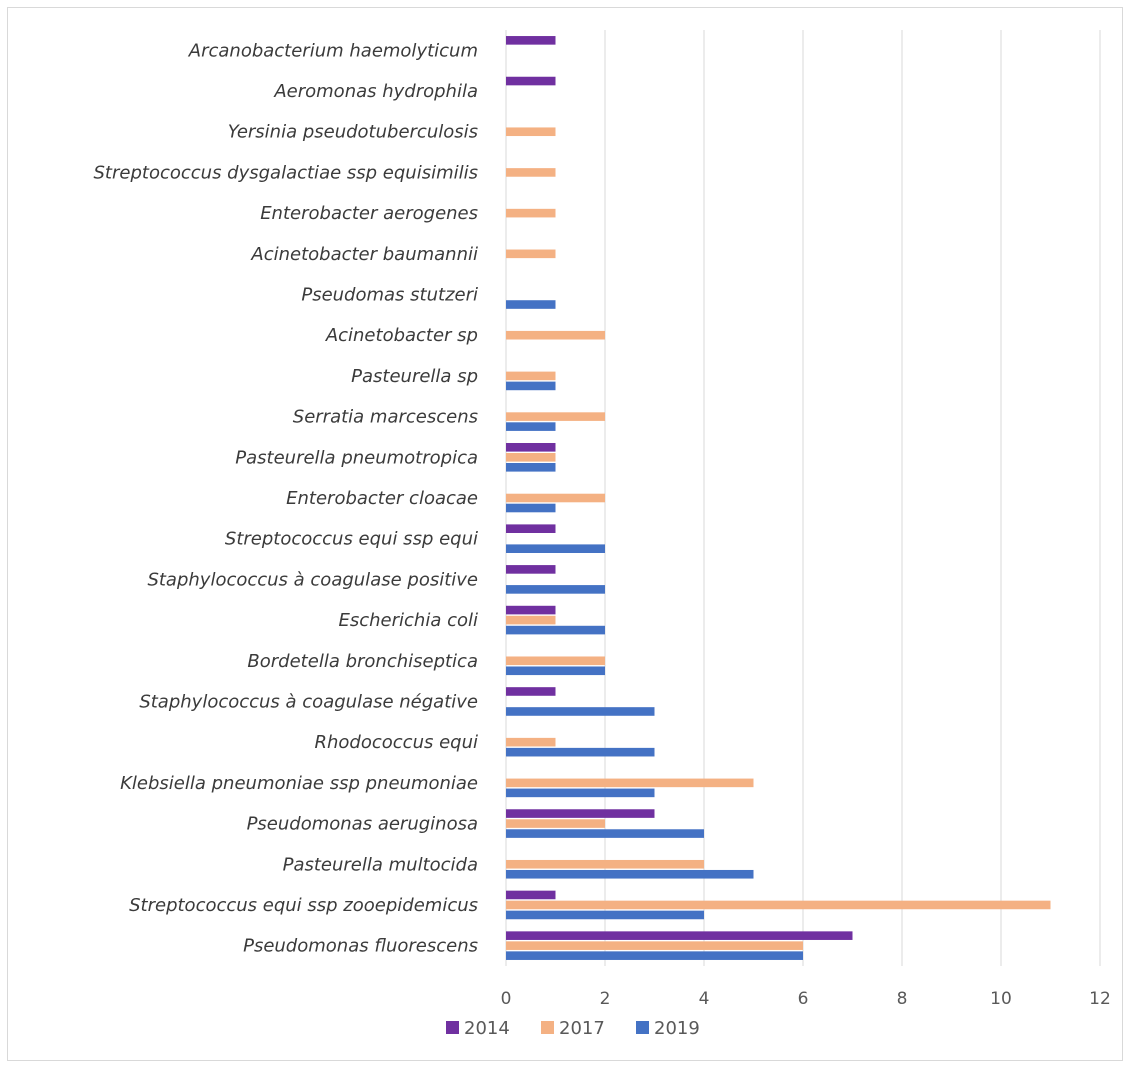  I want to click on category-label: Yersinia pseudotuberculosis, so click(353, 132).